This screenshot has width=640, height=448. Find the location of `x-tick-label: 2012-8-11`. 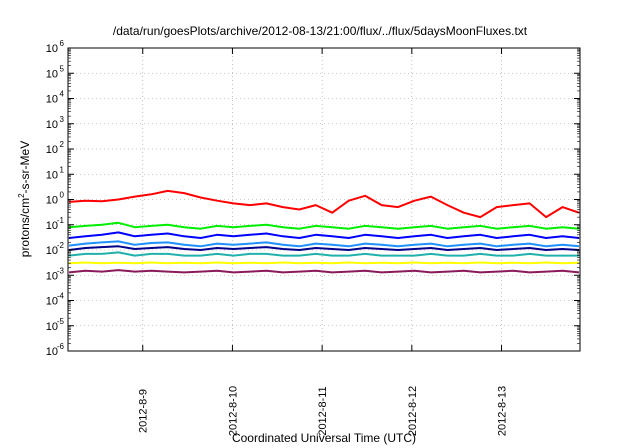

x-tick-label: 2012-8-11 is located at coordinates (323, 410).